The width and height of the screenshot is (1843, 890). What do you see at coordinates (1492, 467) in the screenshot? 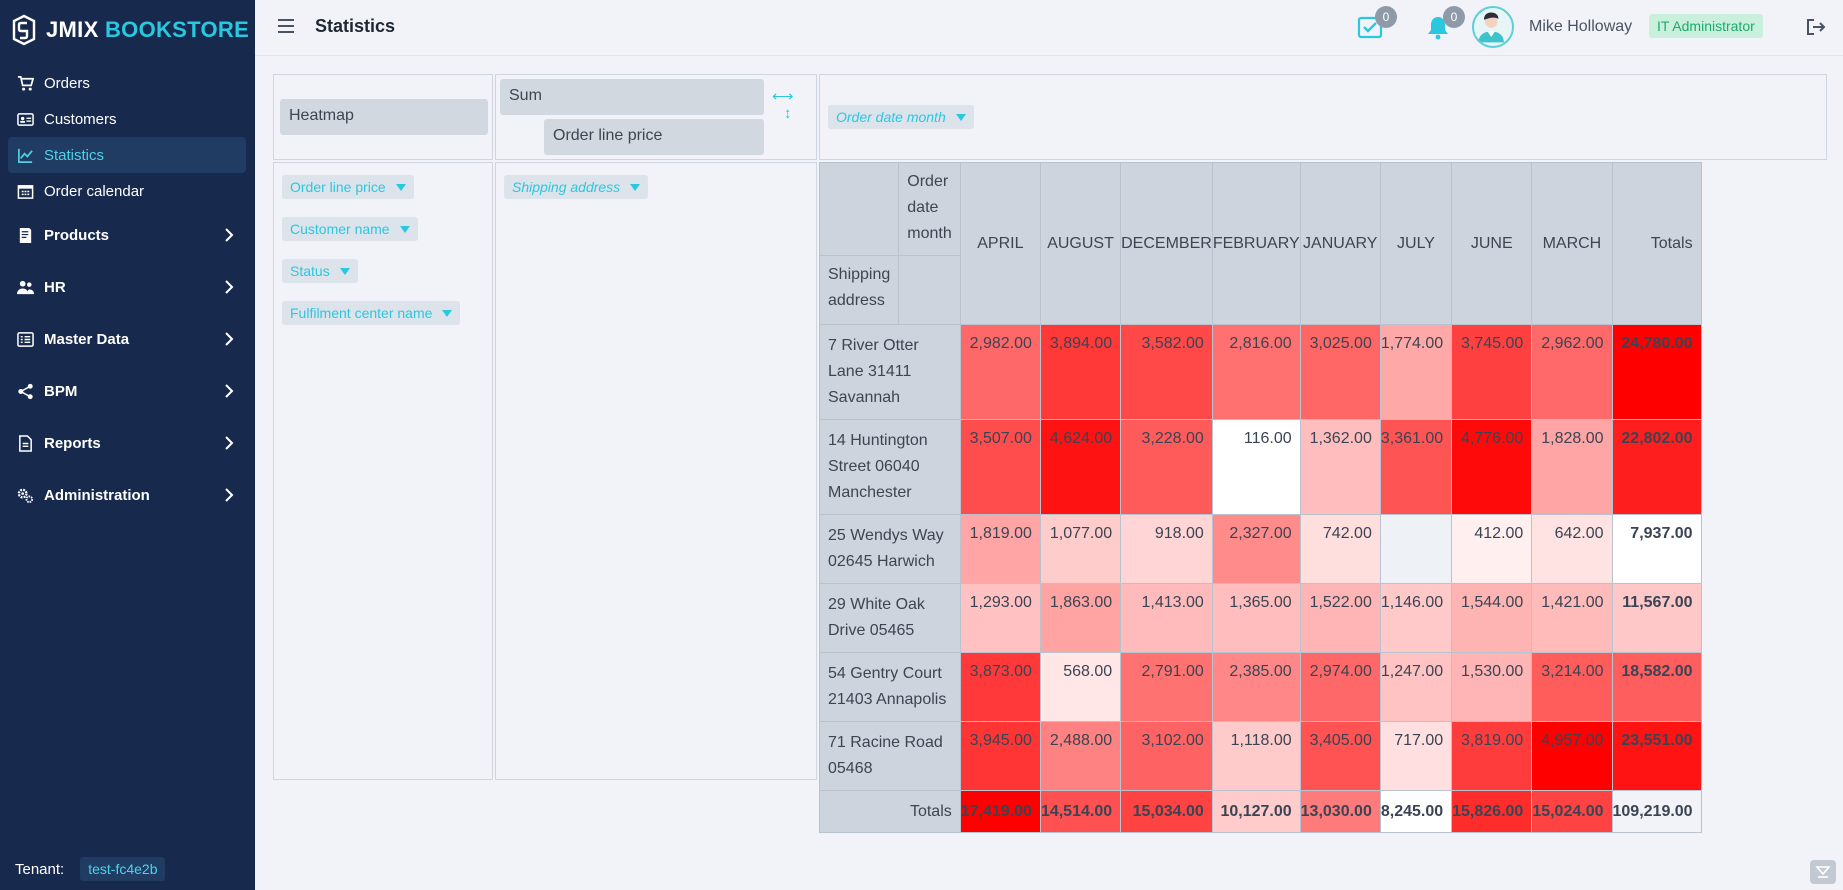
I see `pivot-cell: 4,776.00` at bounding box center [1492, 467].